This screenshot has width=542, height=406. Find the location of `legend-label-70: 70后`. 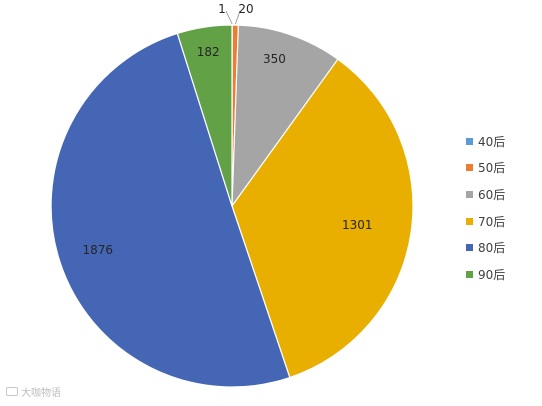

legend-label-70: 70后 is located at coordinates (492, 221).